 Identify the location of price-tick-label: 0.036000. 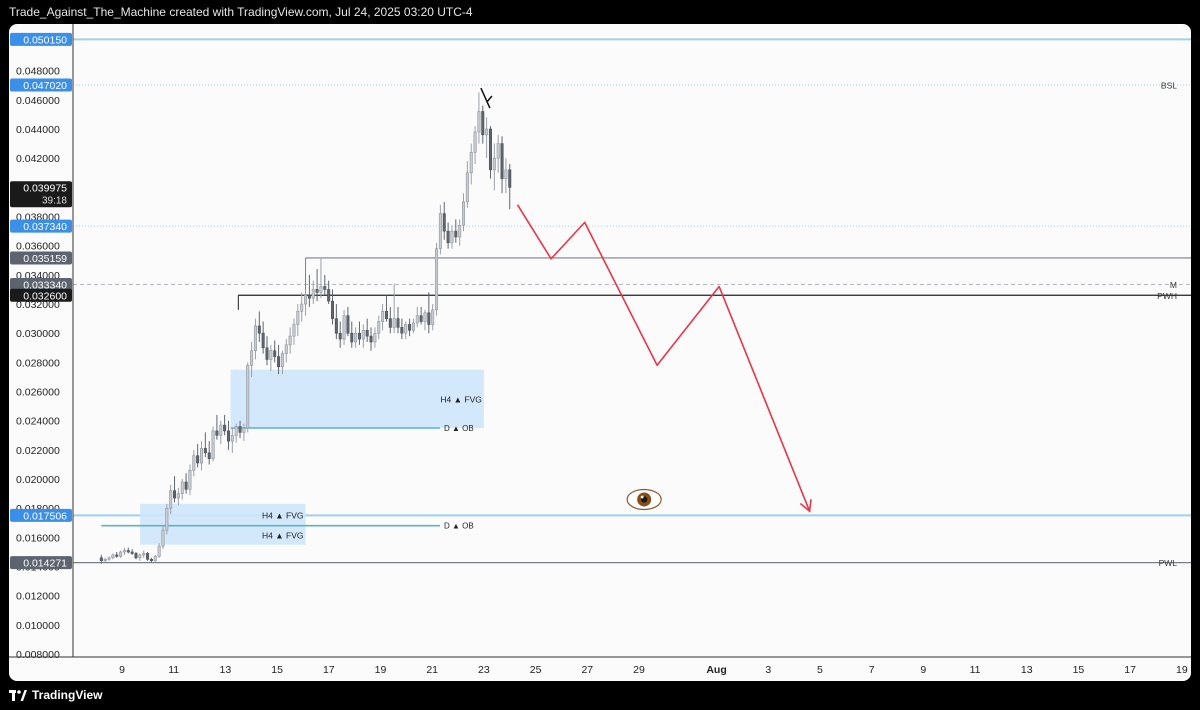
(38, 247).